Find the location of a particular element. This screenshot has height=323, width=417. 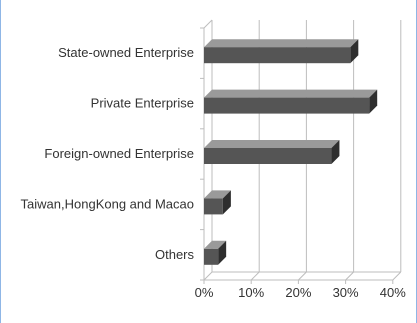

category-label: State-owned Enterprise is located at coordinates (126, 52).